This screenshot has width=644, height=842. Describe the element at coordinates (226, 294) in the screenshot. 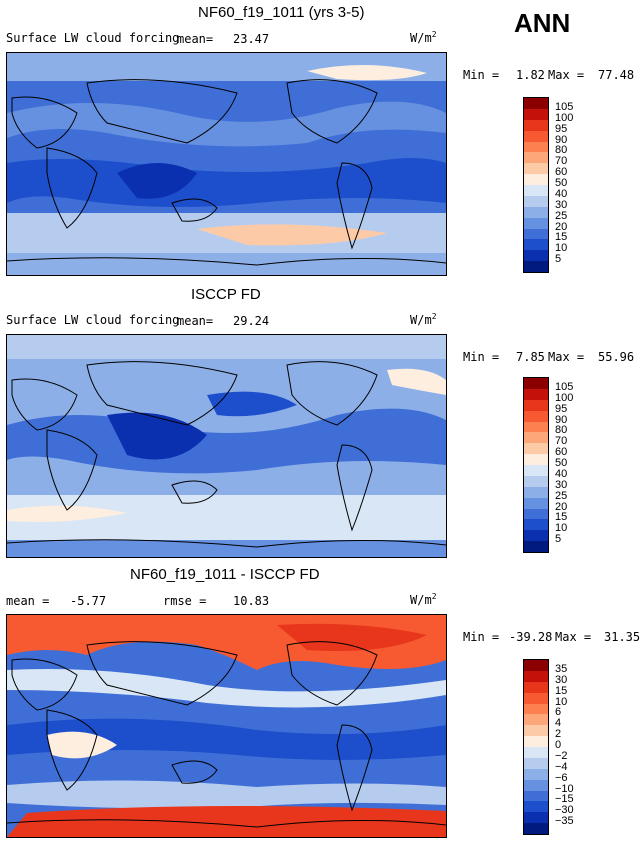

I see `panel2-title: ISCCP FD` at that location.